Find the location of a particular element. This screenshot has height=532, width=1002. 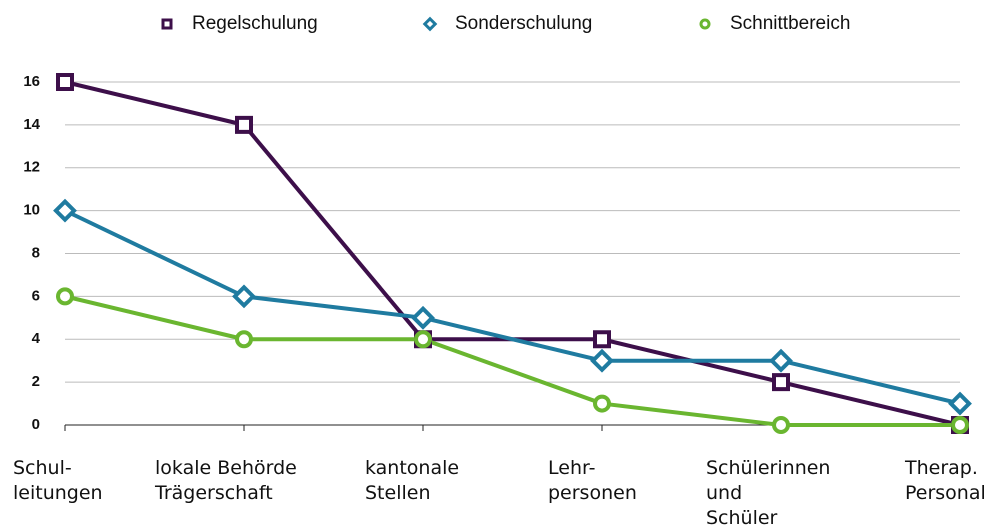

legend-label: Sonderschulung is located at coordinates (523, 23).